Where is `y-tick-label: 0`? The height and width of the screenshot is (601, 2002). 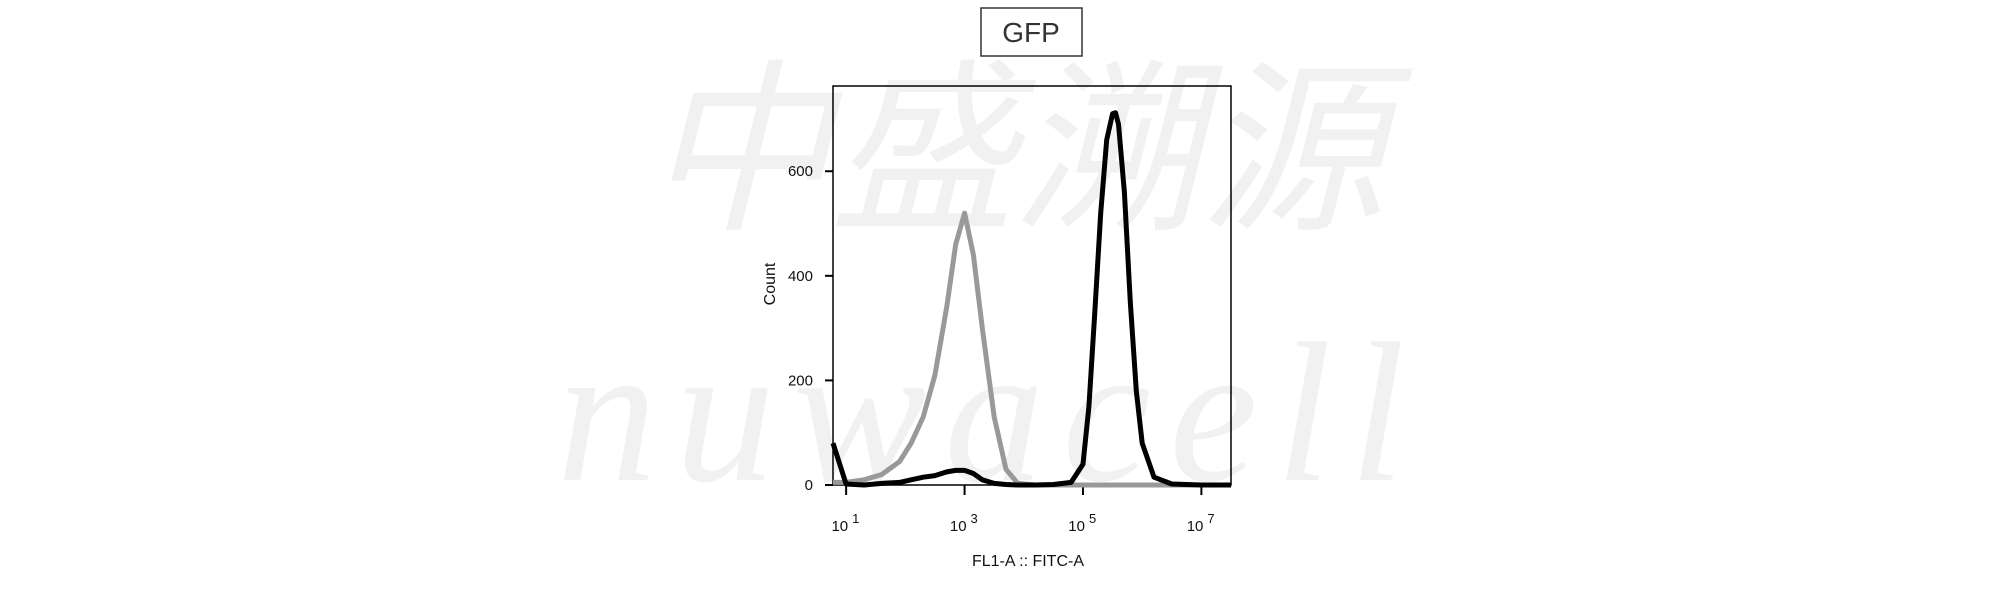
y-tick-label: 0 is located at coordinates (809, 485).